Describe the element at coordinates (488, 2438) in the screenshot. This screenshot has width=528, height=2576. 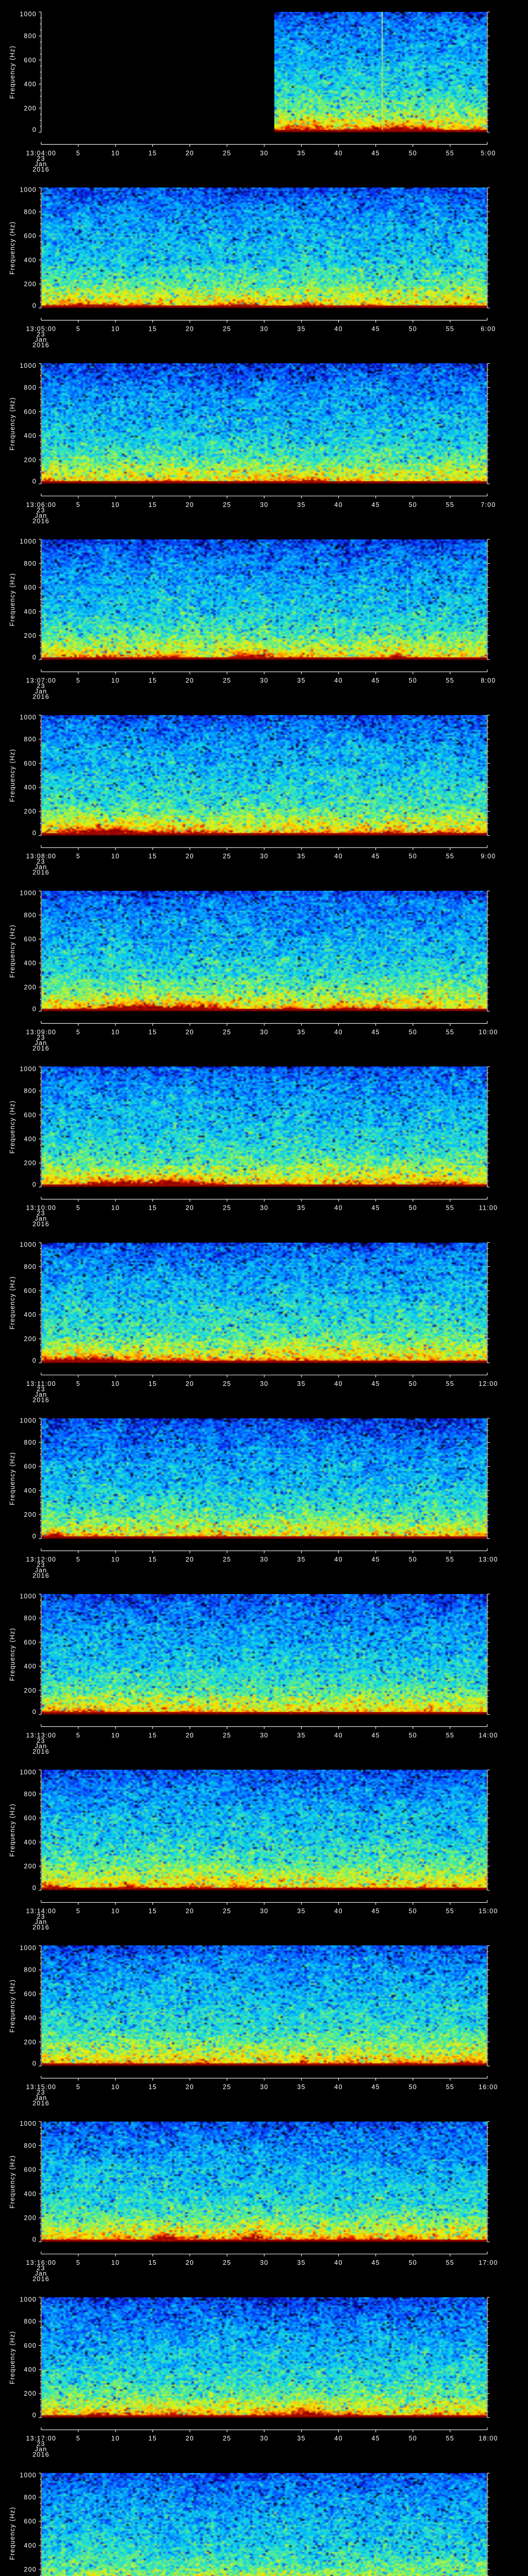
I see `svg-text: 18:00` at that location.